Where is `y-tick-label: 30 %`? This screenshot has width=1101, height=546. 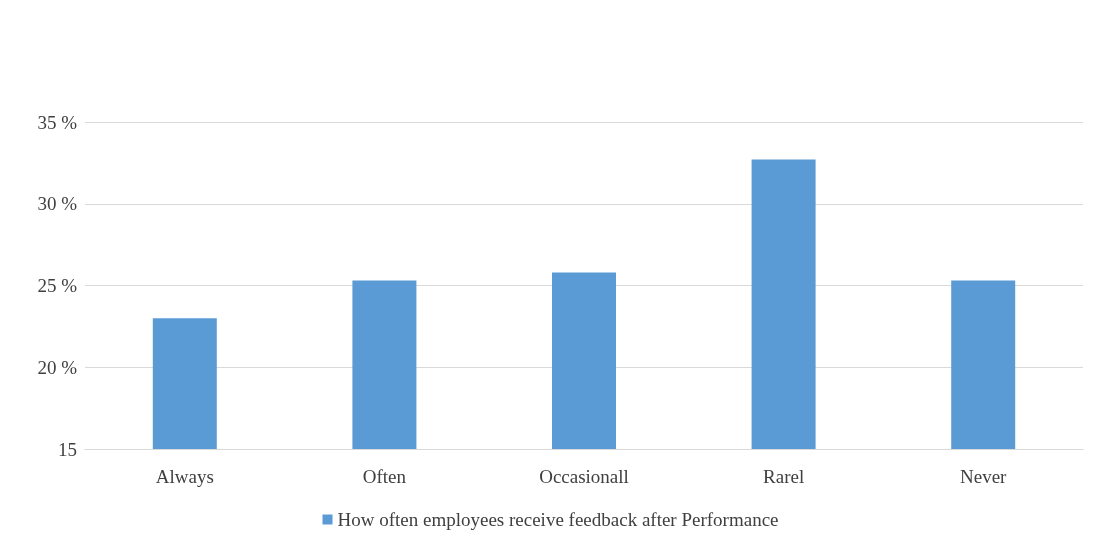 y-tick-label: 30 % is located at coordinates (57, 204).